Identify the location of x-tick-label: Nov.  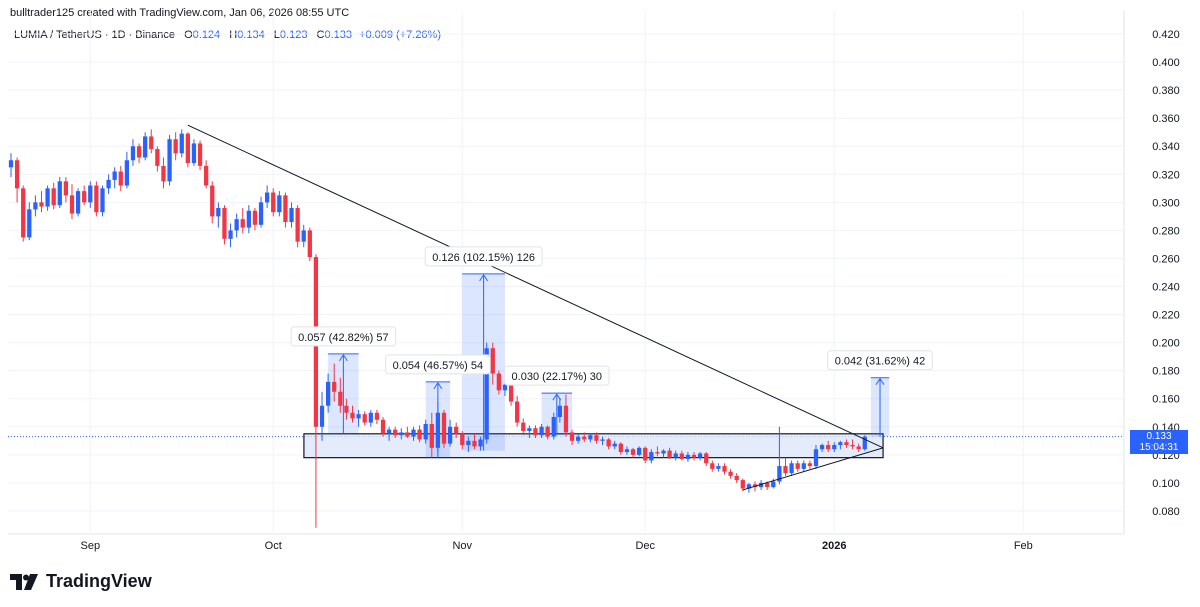
(462, 546).